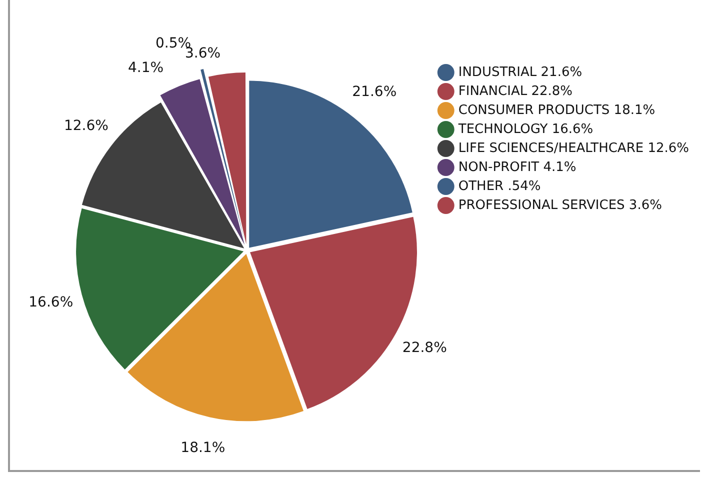 The width and height of the screenshot is (709, 481). I want to click on legend-label: CONSUMER PRODUCTS 18.1%, so click(557, 110).